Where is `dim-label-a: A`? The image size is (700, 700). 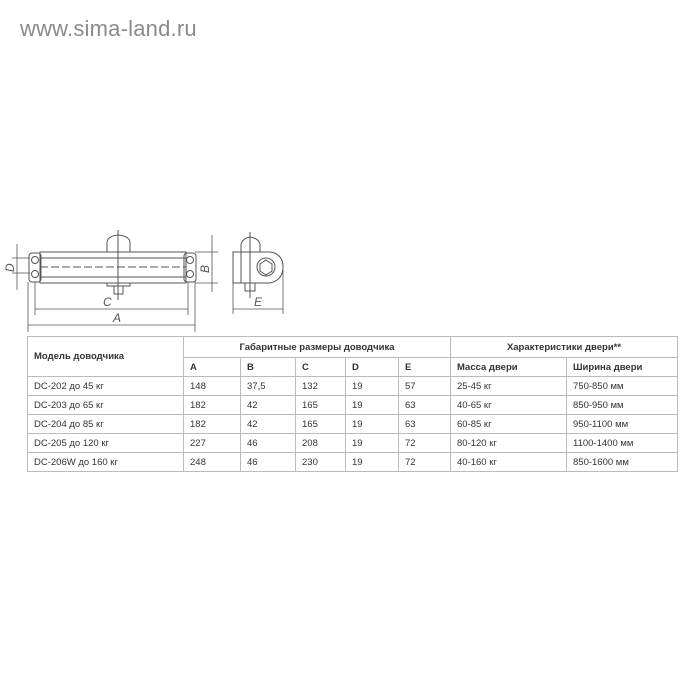 dim-label-a: A is located at coordinates (116, 318).